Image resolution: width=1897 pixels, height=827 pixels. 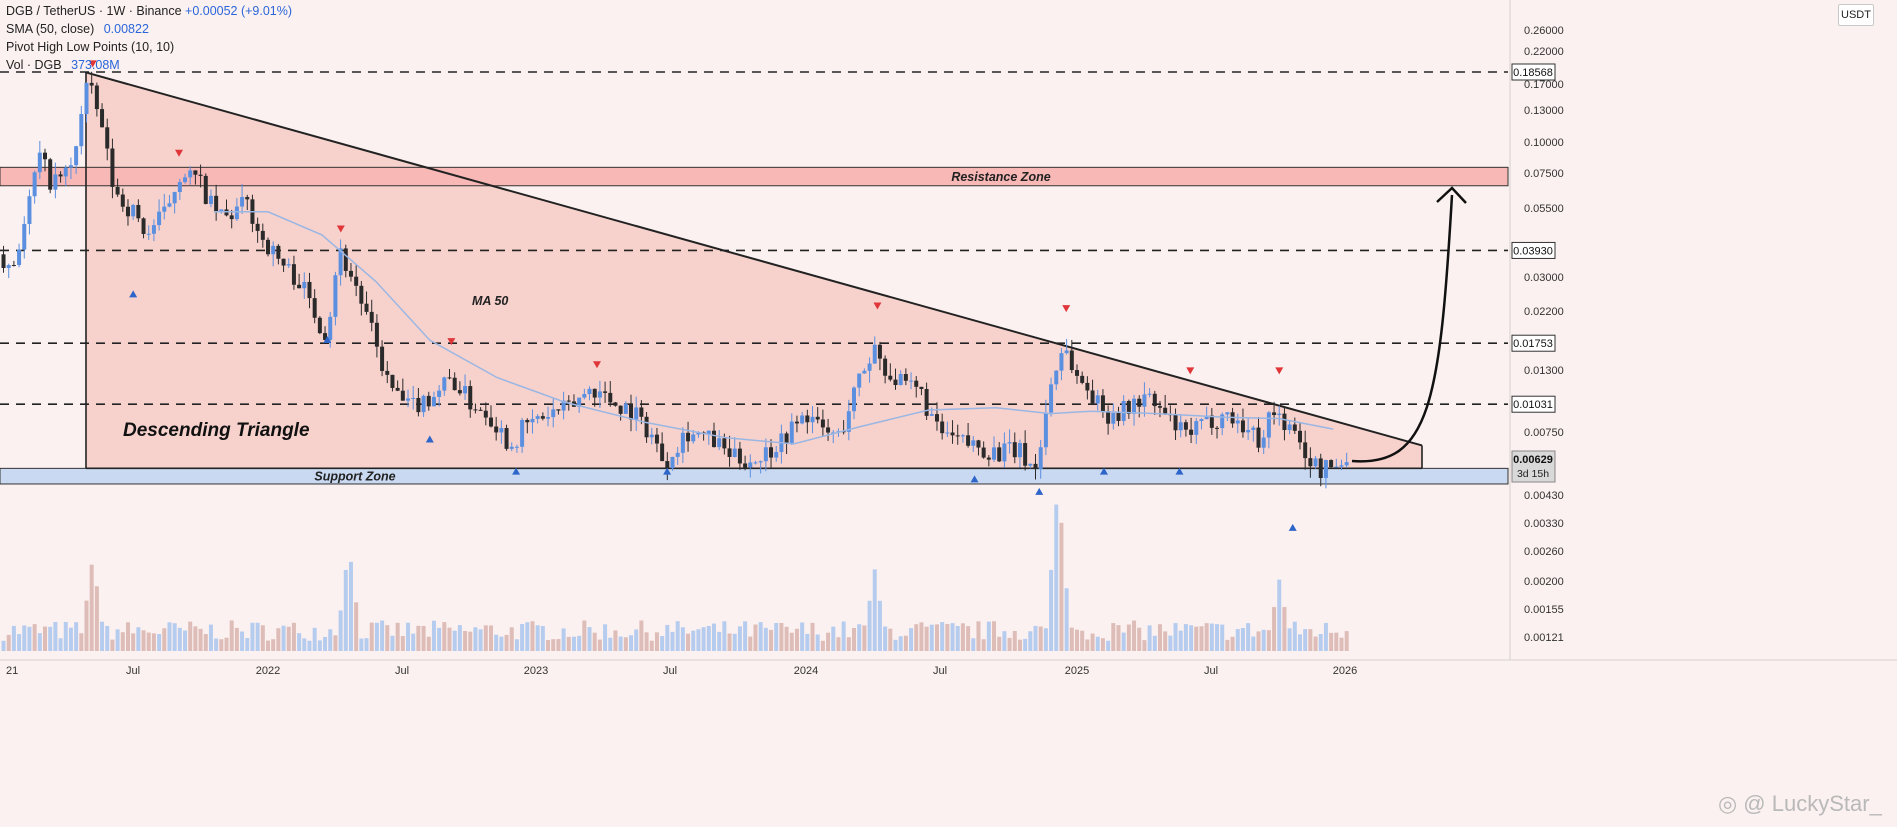 What do you see at coordinates (94, 11) in the screenshot?
I see `symbol-line: DGB / TetherUS · 1W · Binance` at bounding box center [94, 11].